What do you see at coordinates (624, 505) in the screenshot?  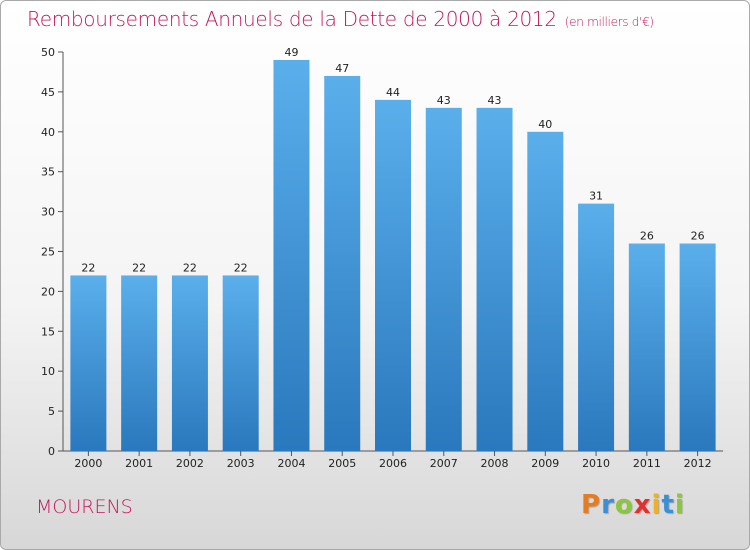 I see `logo-letter: o` at bounding box center [624, 505].